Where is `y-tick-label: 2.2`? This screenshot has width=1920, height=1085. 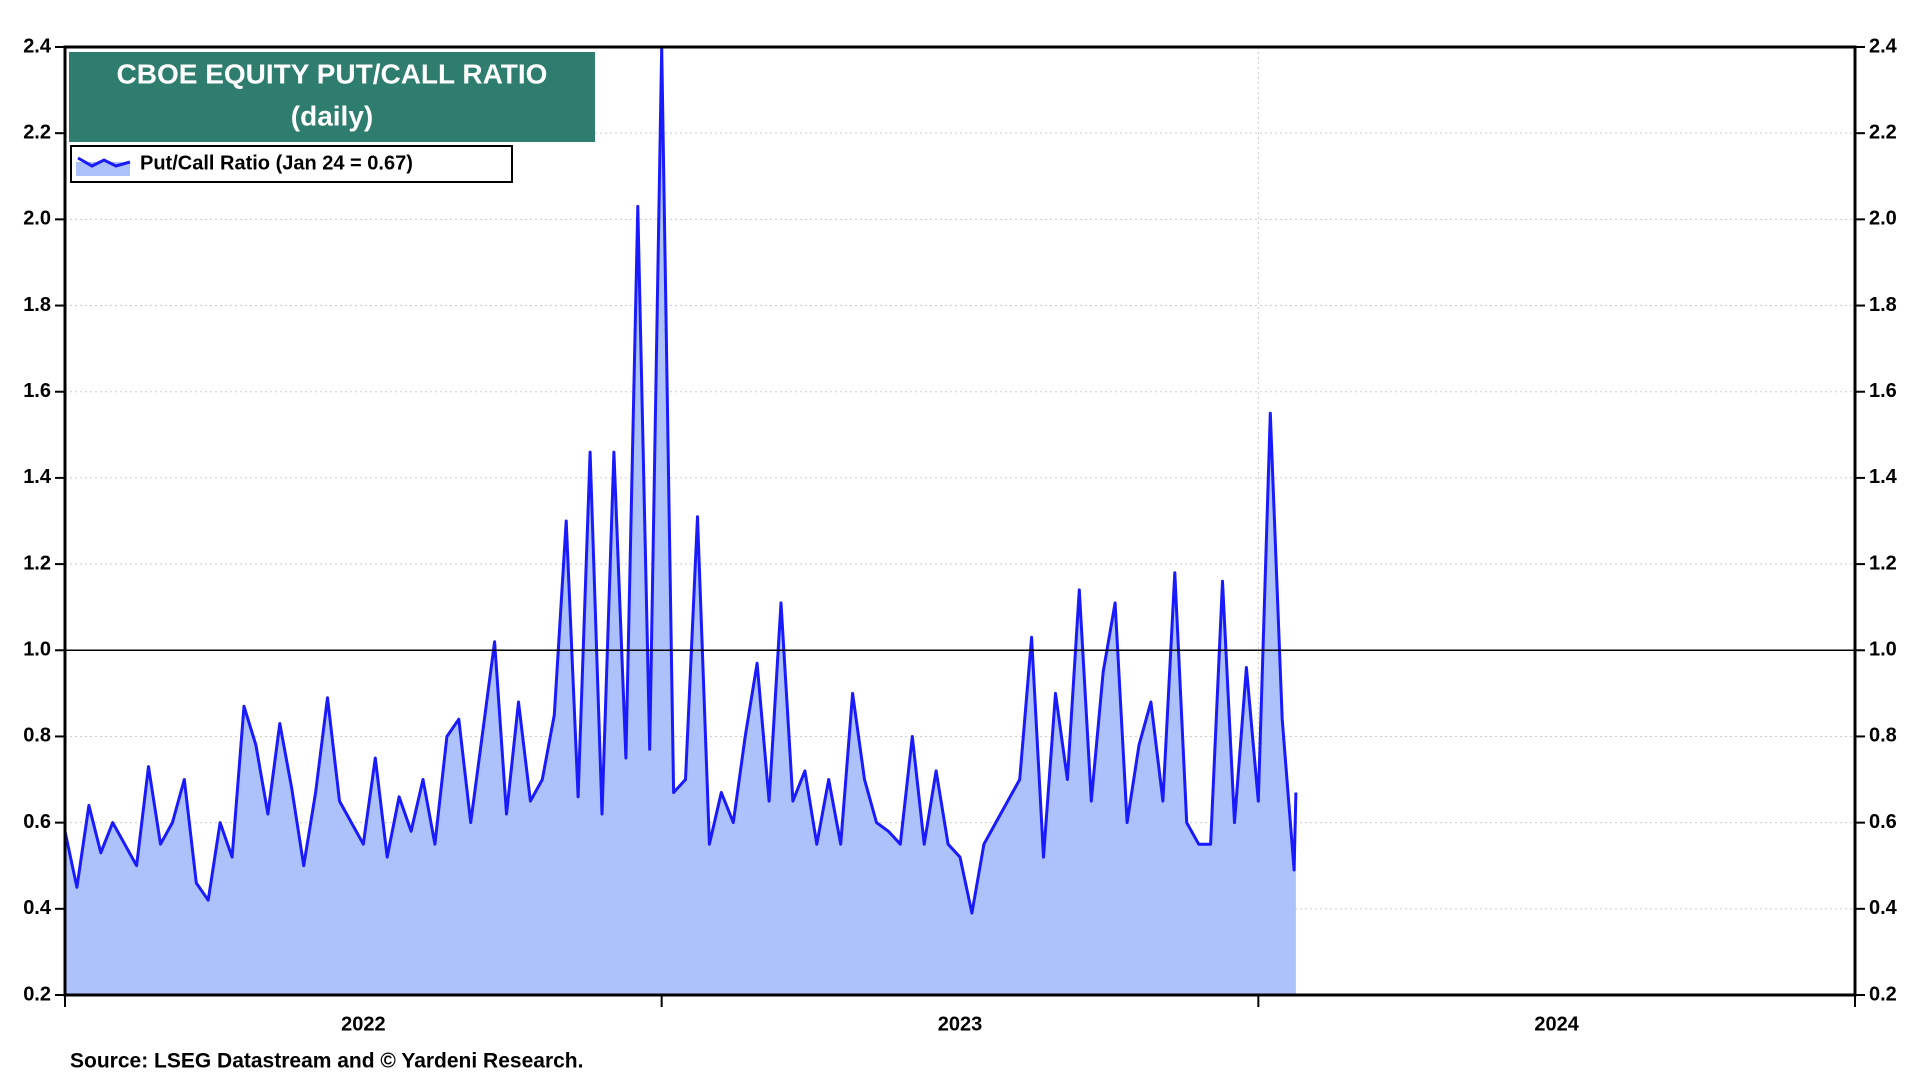 y-tick-label: 2.2 is located at coordinates (37, 132).